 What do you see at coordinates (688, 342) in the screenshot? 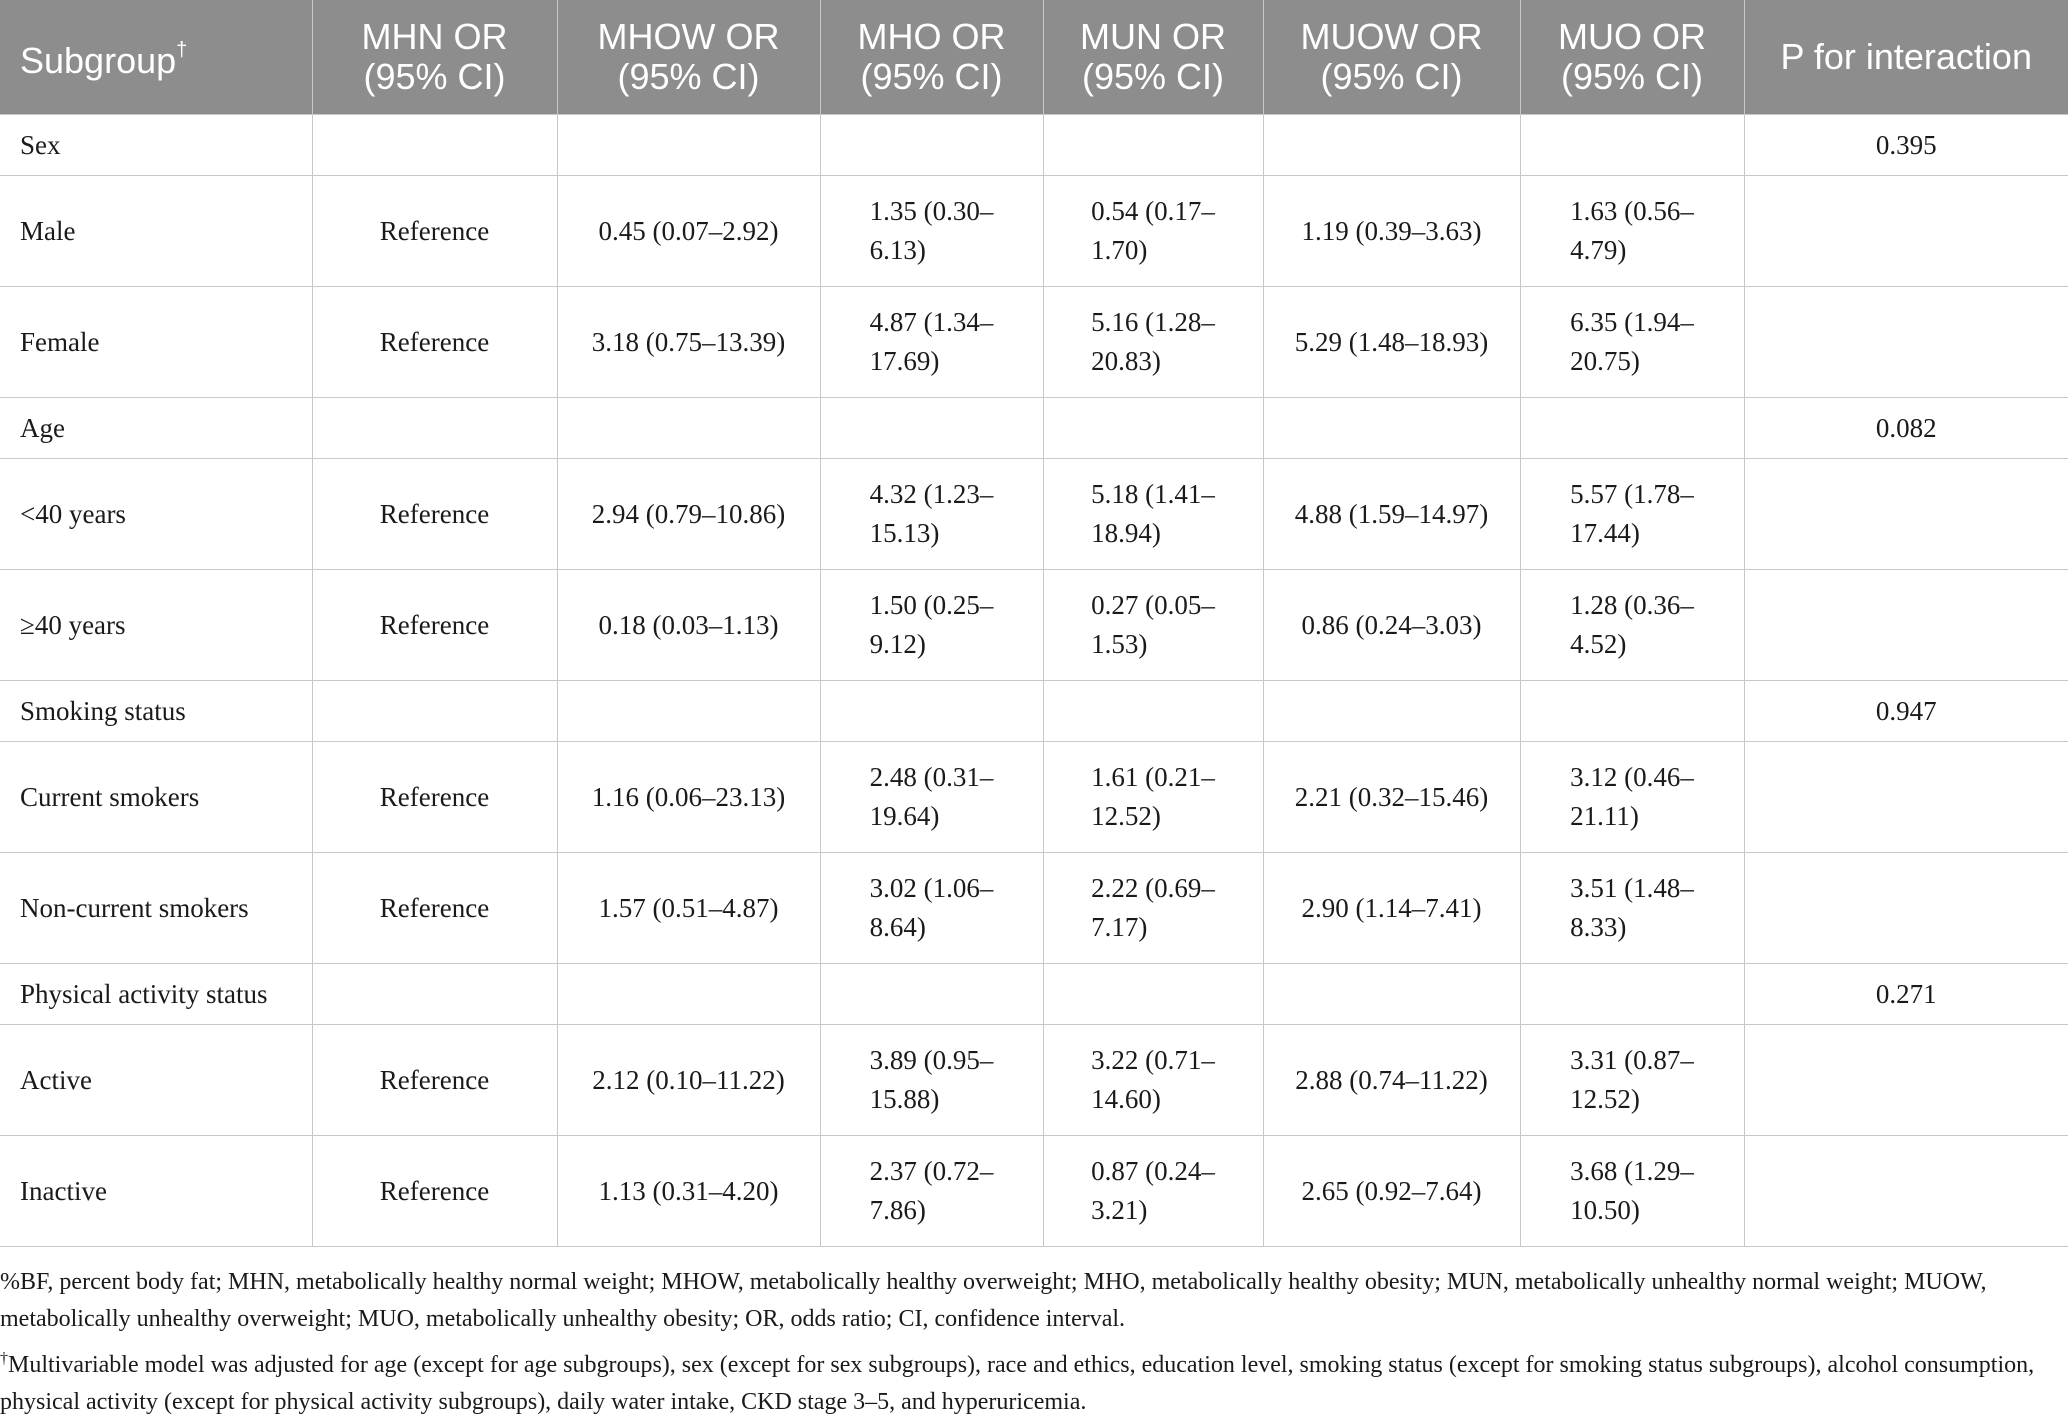
I see `mhow-cell: 3.18 (0.75–13.39)` at bounding box center [688, 342].